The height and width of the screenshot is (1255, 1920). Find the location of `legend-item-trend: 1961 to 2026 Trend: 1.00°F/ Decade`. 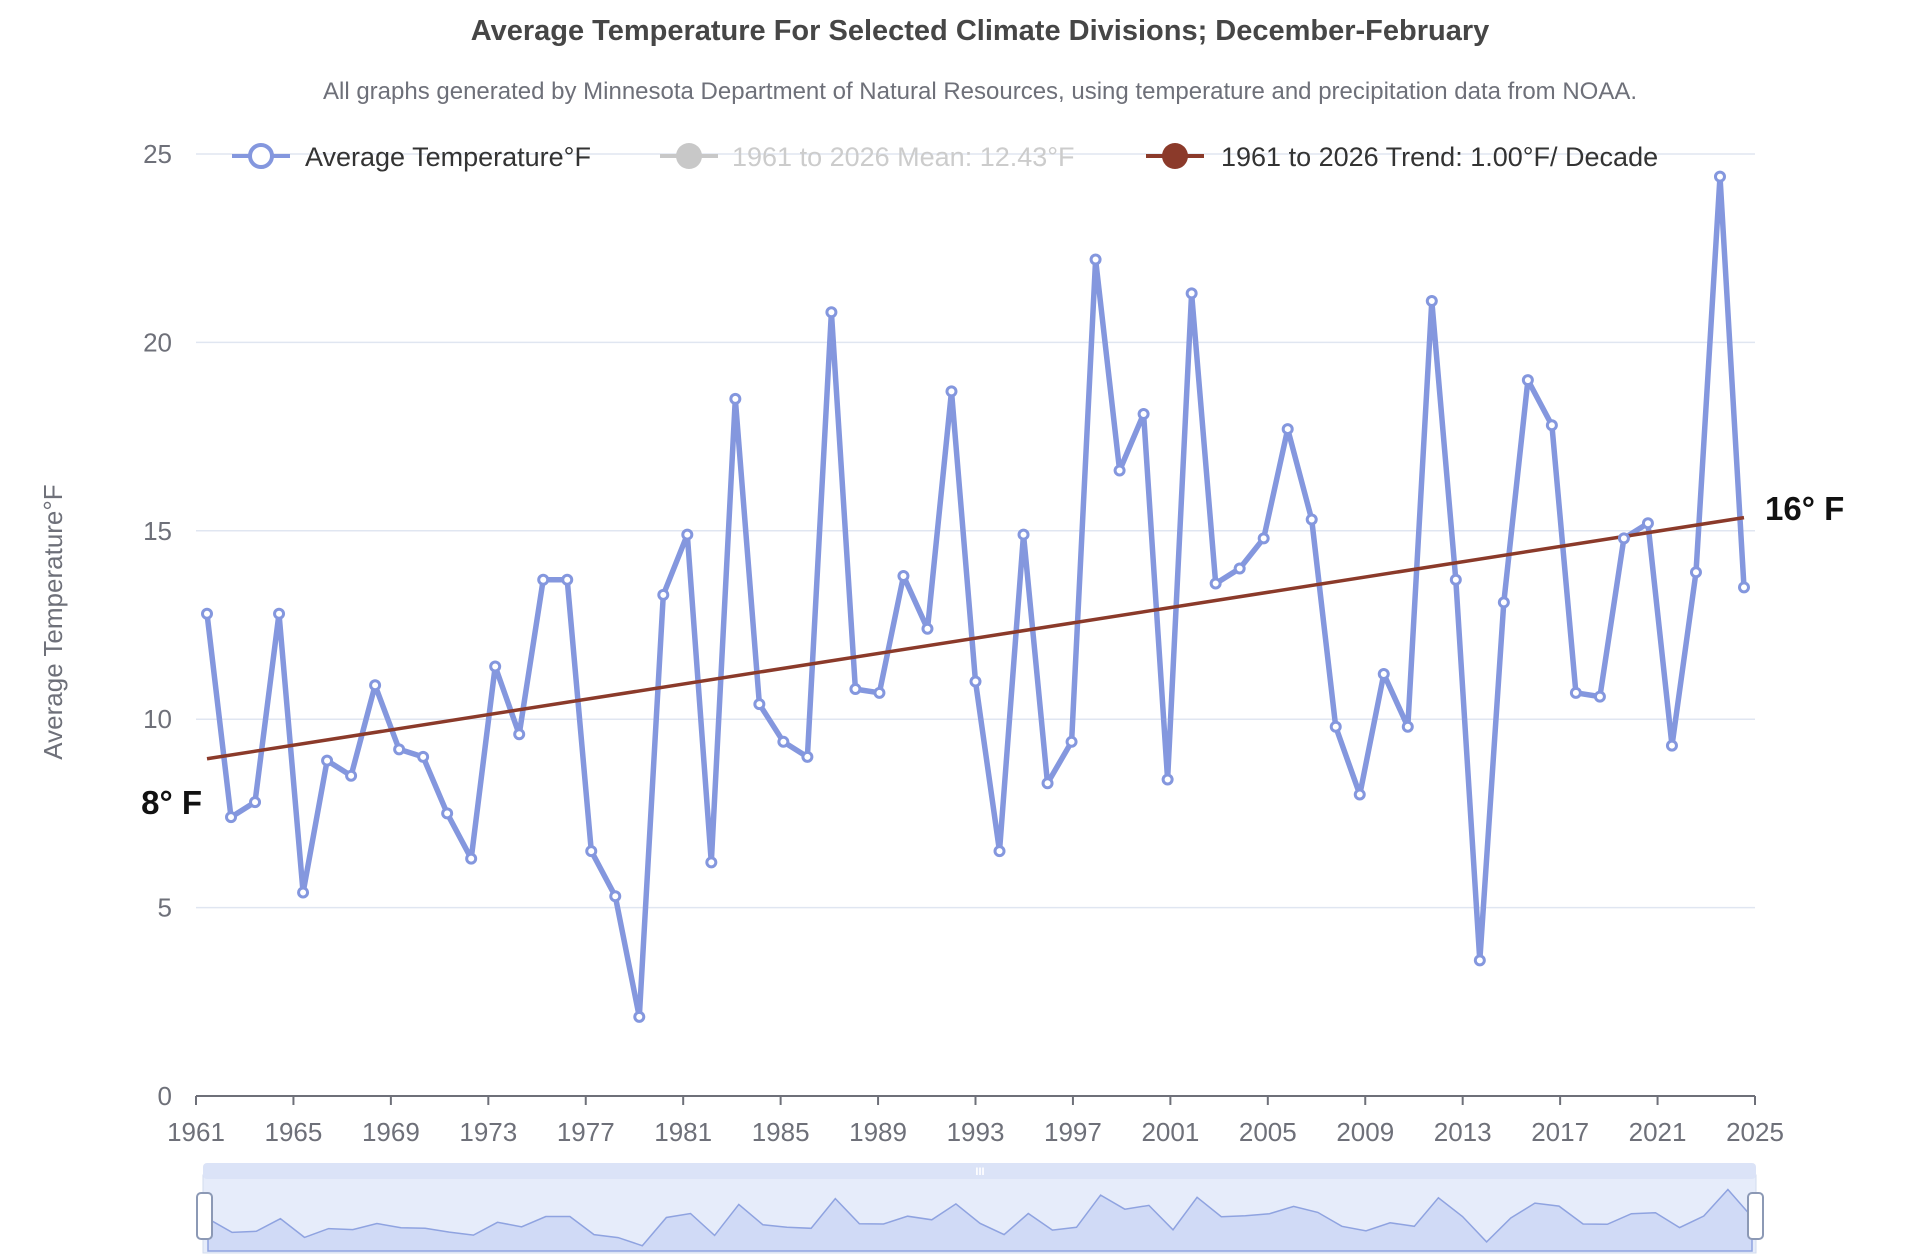

legend-item-trend: 1961 to 2026 Trend: 1.00°F/ Decade is located at coordinates (1402, 157).